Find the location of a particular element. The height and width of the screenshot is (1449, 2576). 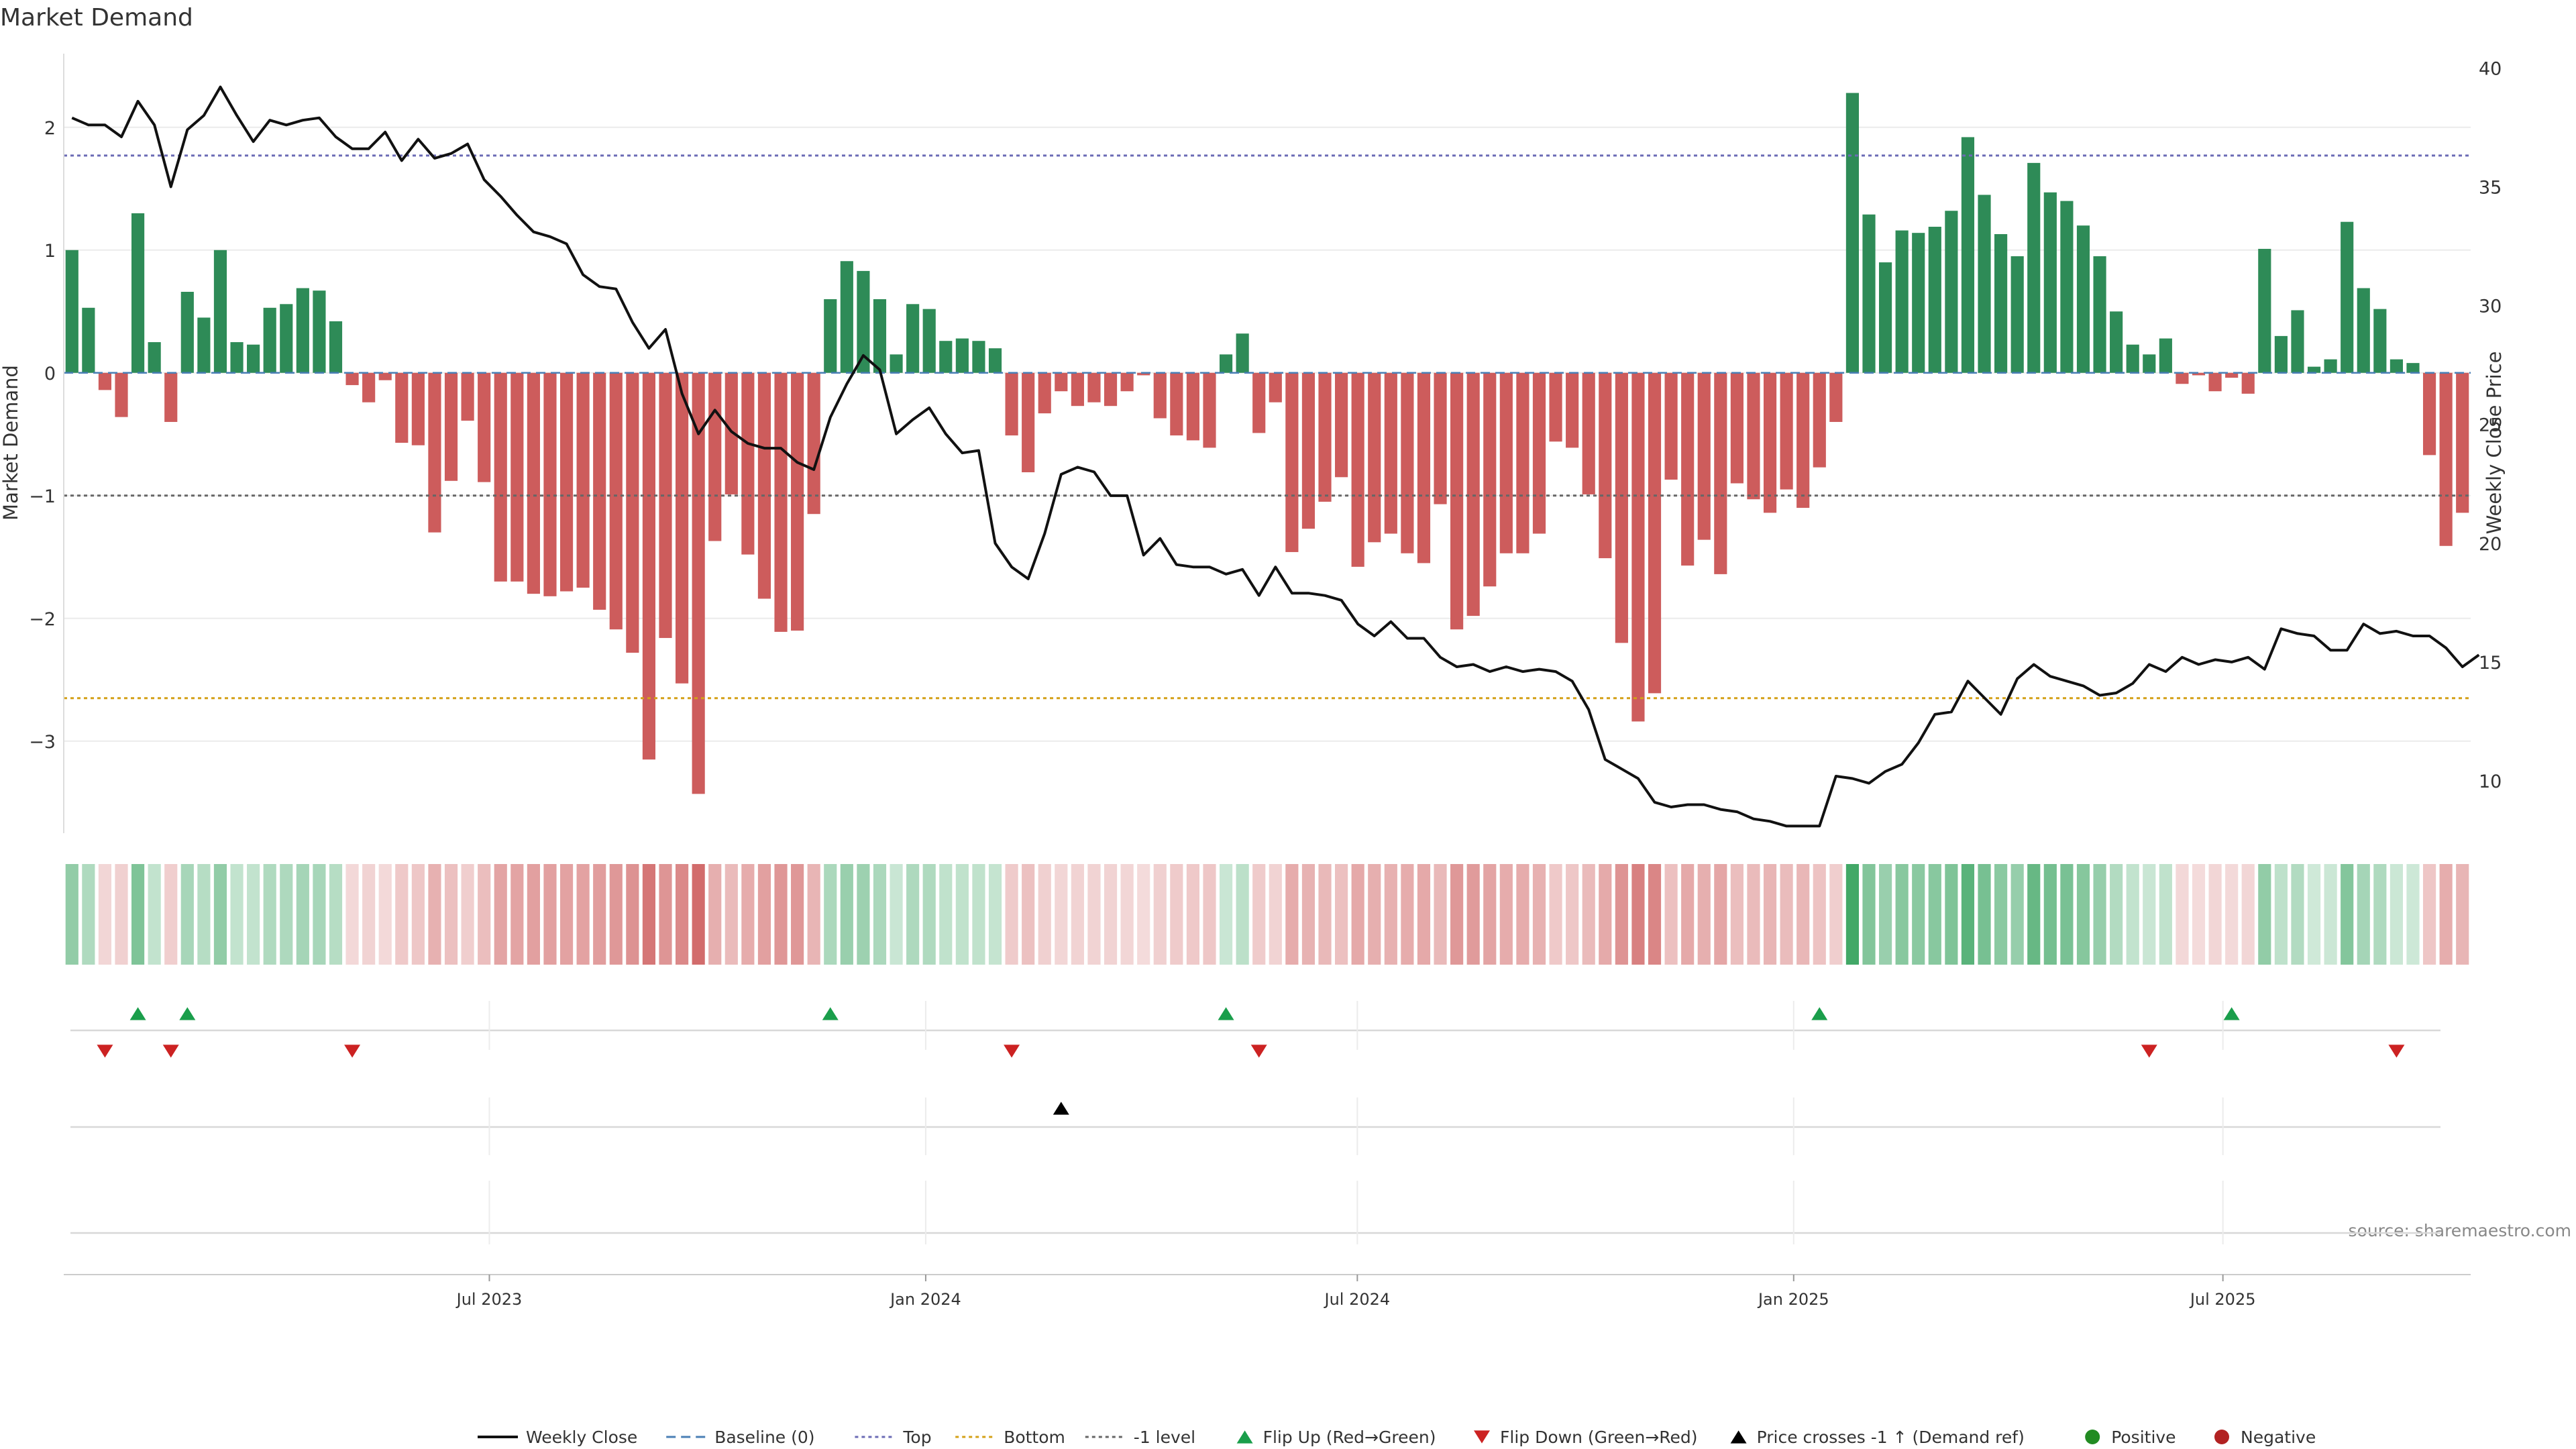

legend-swatch-negative is located at coordinates (2221, 1437).